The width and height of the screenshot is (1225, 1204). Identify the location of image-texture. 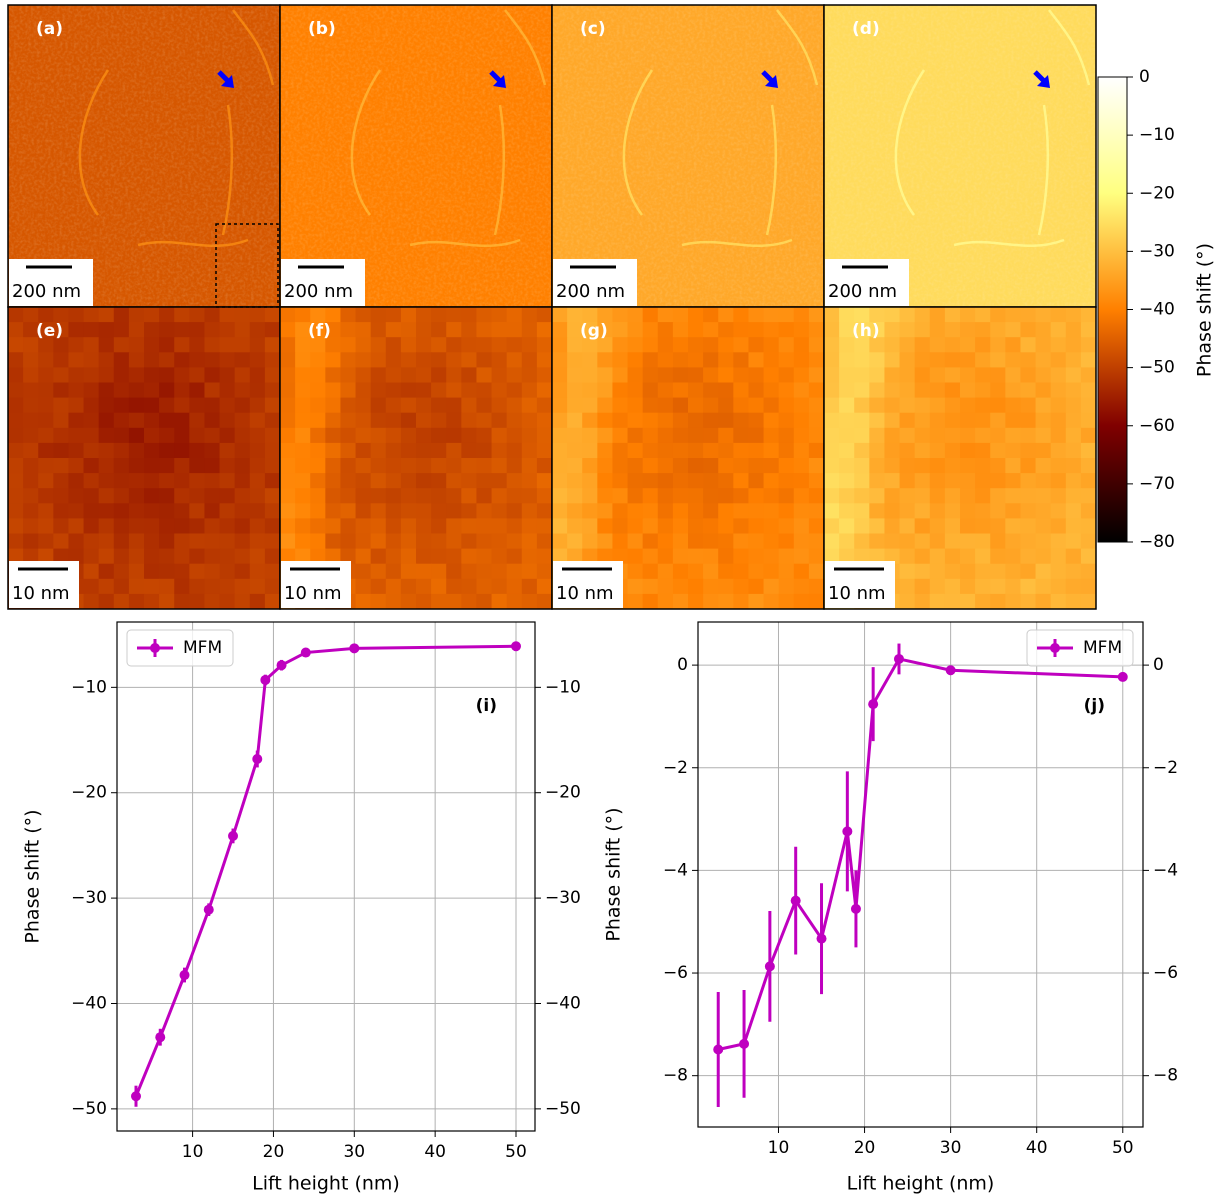
(960, 156).